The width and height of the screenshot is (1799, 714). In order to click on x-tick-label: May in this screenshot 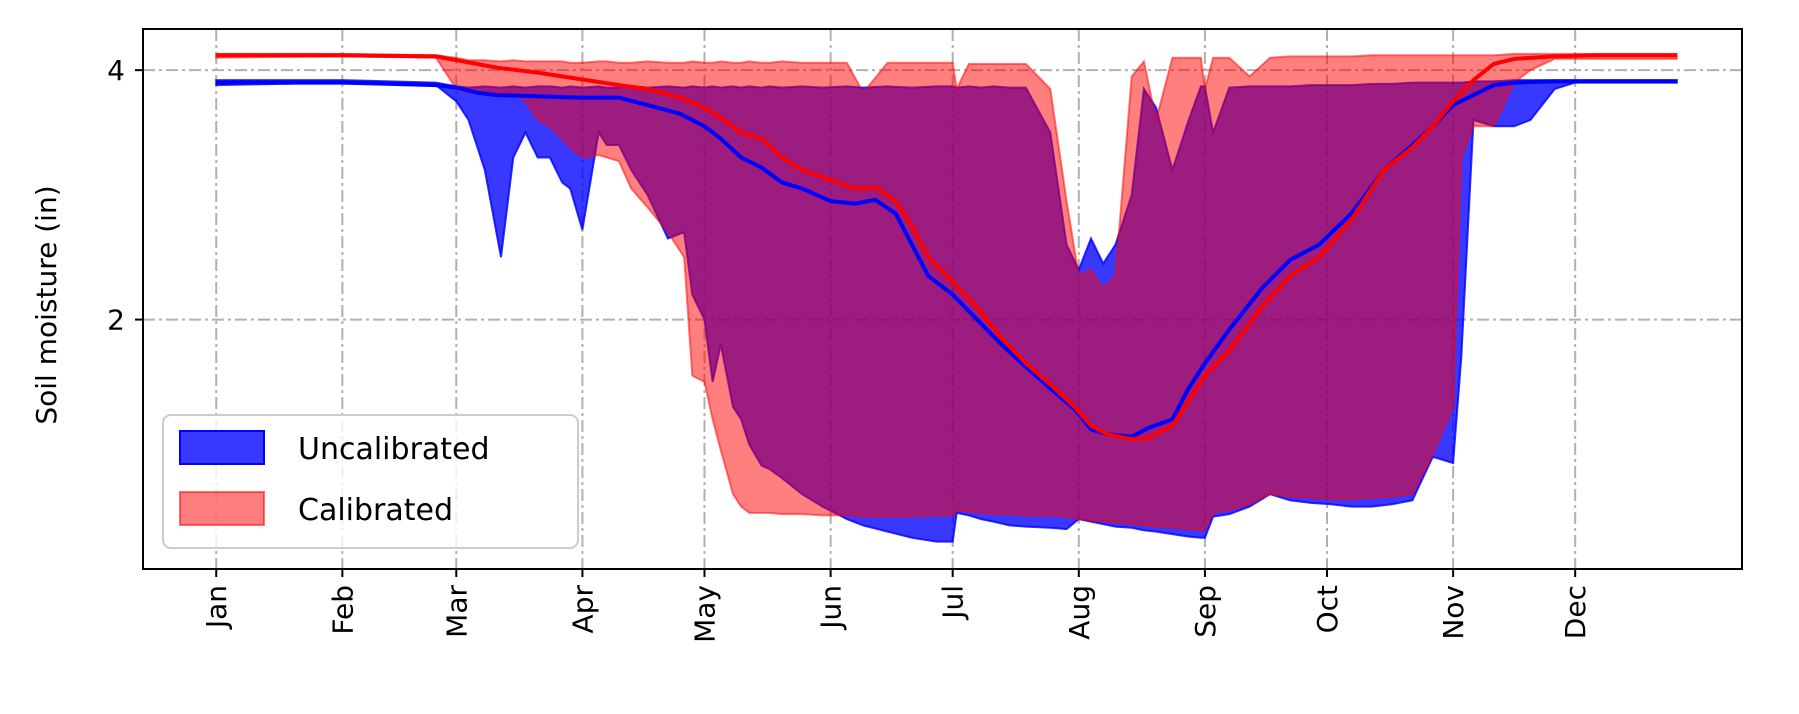, I will do `click(704, 614)`.